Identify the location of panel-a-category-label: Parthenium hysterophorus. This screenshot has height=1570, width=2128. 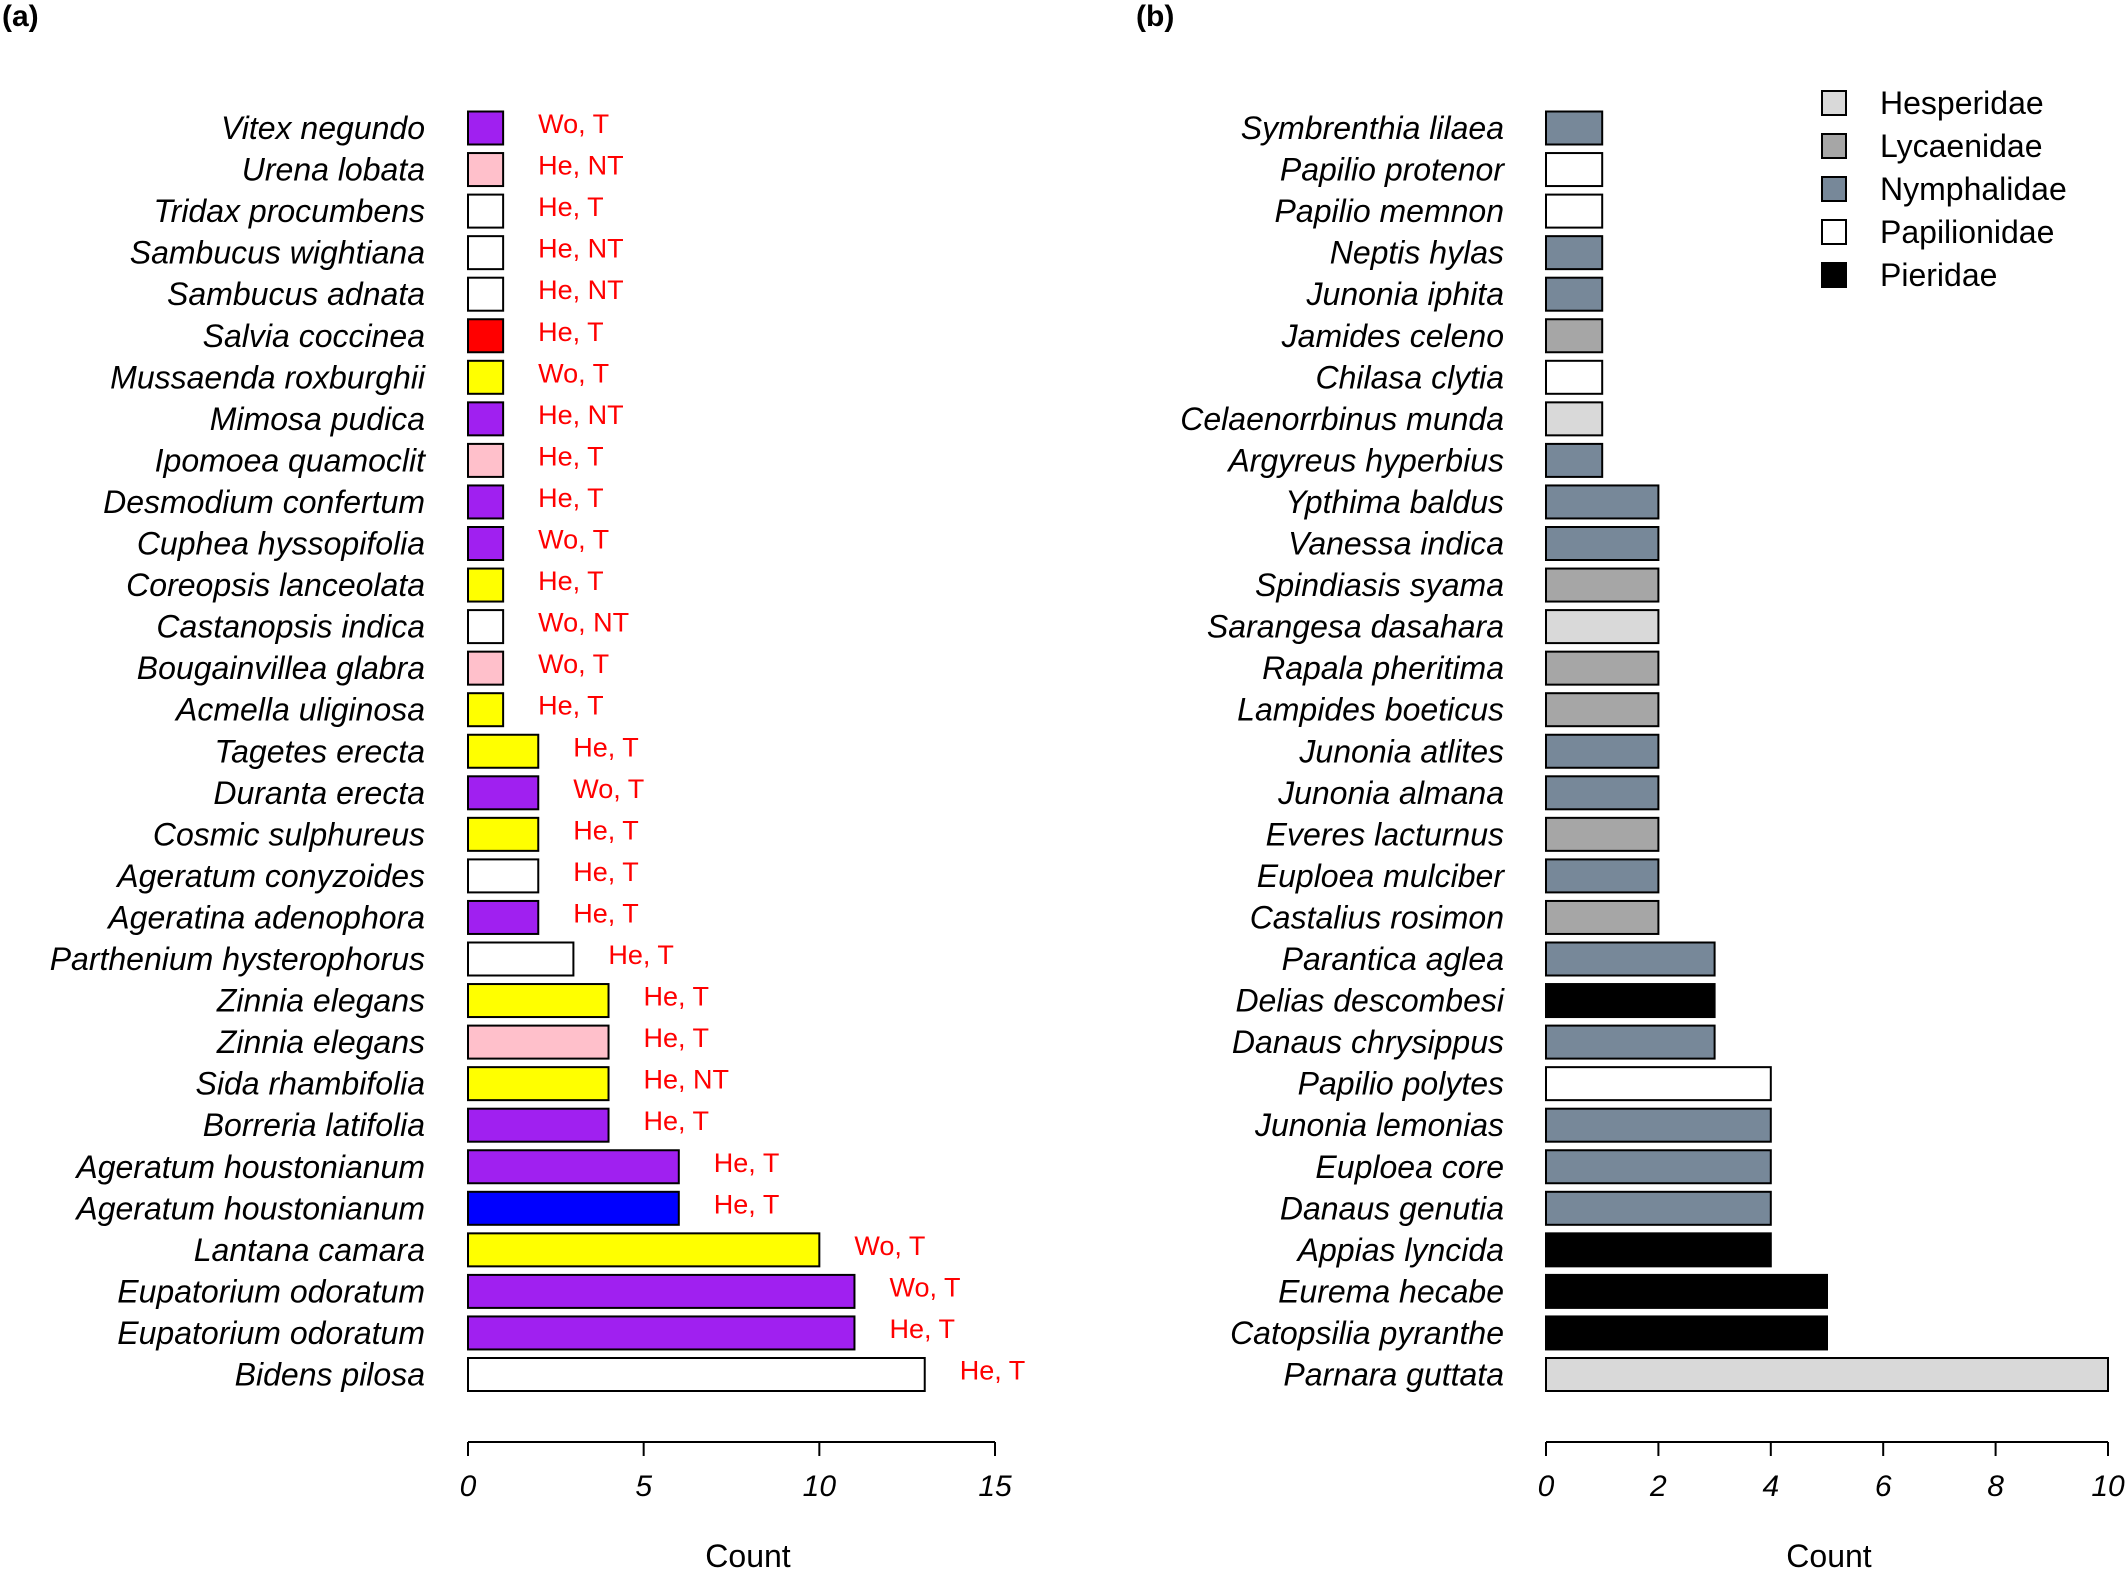
(237, 959).